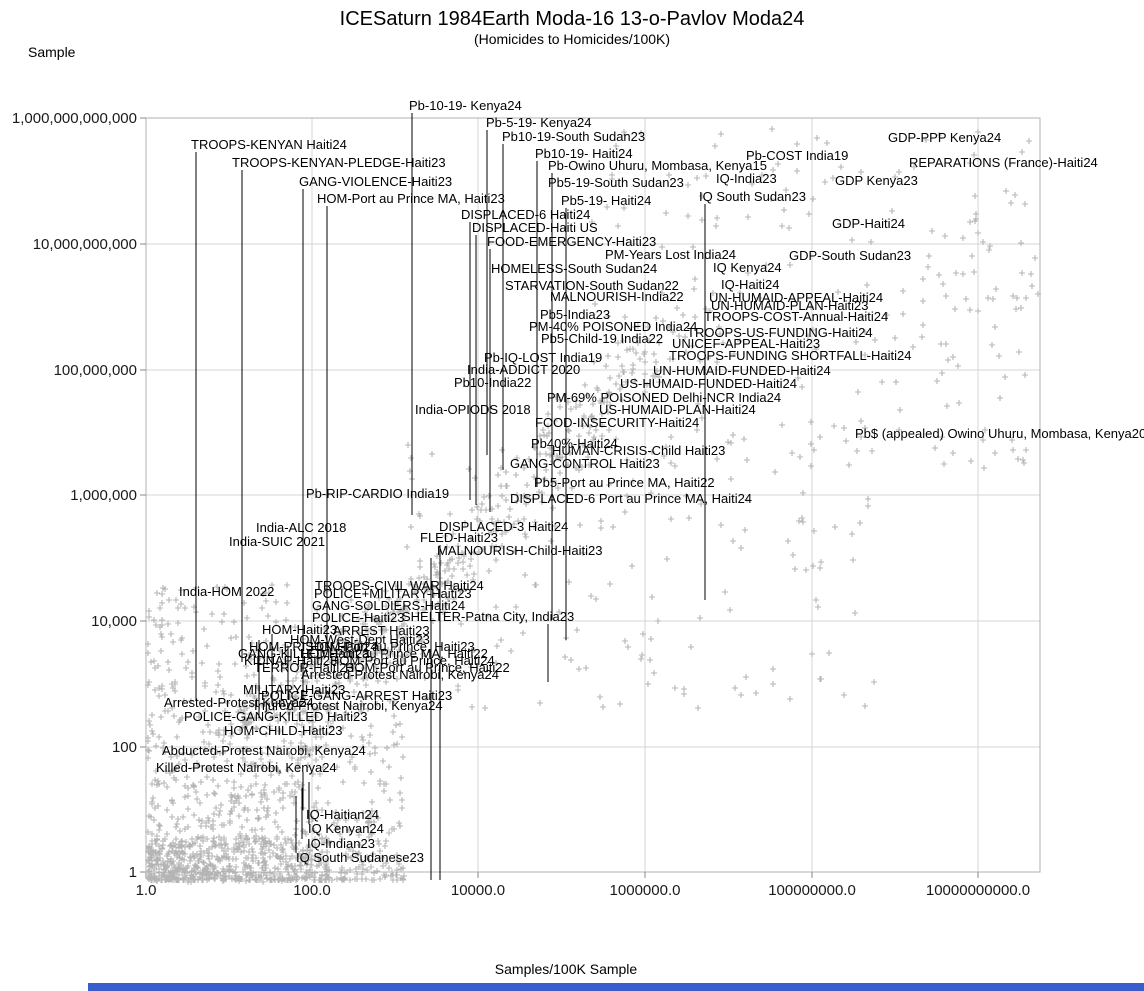 This screenshot has height=991, width=1144. Describe the element at coordinates (876, 180) in the screenshot. I see `annotation-label: GDP Kenya23` at that location.